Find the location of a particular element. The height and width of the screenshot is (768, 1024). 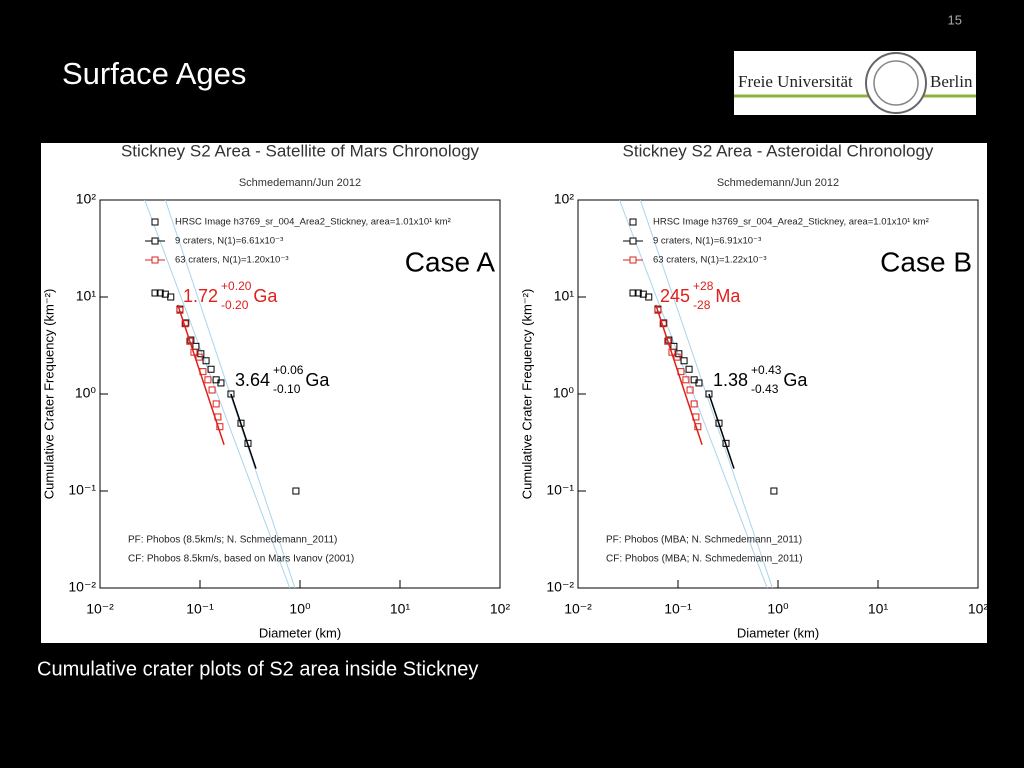

age-value: 3.64 is located at coordinates (252, 380).